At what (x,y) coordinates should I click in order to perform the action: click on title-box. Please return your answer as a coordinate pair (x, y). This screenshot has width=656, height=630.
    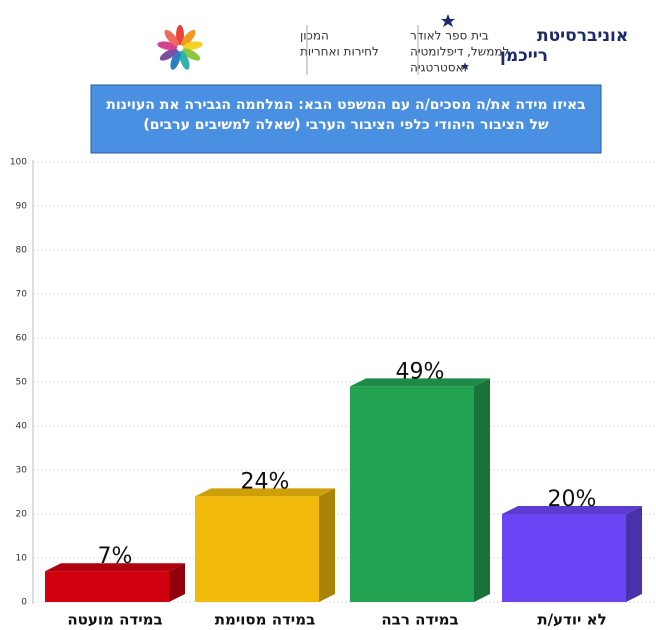
    Looking at the image, I should click on (346, 119).